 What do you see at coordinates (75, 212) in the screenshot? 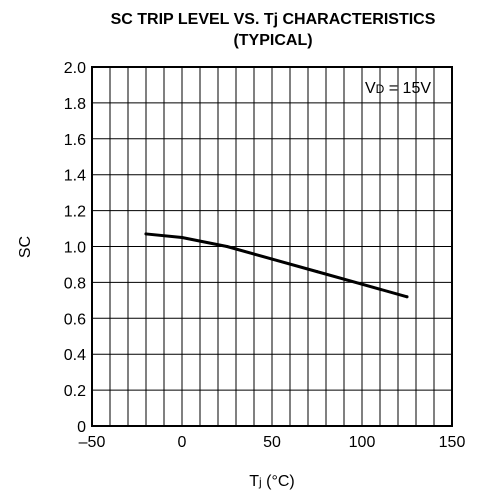
I see `y-tick-label: 1.2` at bounding box center [75, 212].